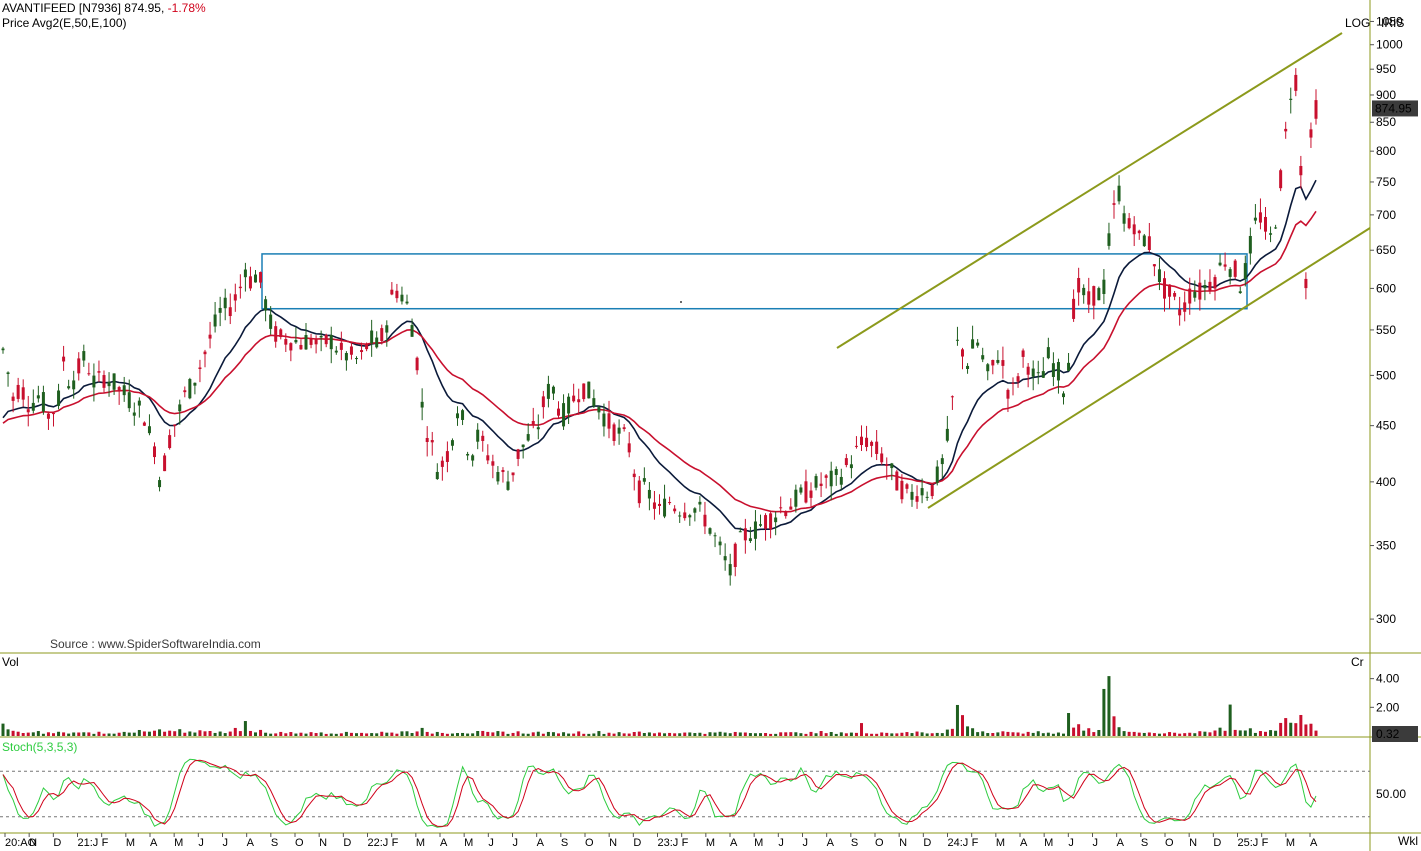 This screenshot has width=1421, height=851. What do you see at coordinates (1388, 707) in the screenshot?
I see `volume-tick-label: 2.00` at bounding box center [1388, 707].